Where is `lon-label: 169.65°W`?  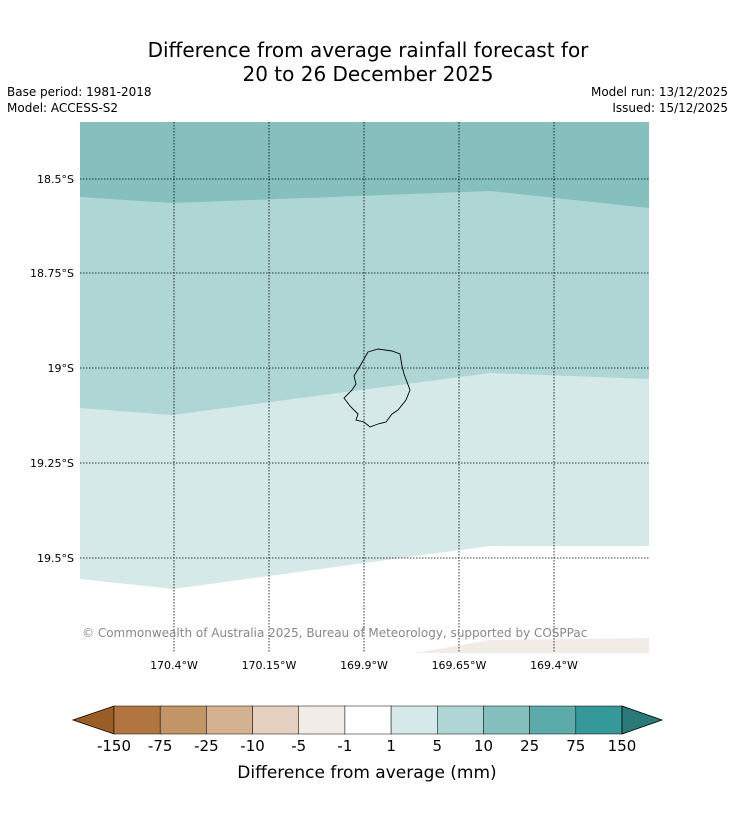
lon-label: 169.65°W is located at coordinates (459, 665).